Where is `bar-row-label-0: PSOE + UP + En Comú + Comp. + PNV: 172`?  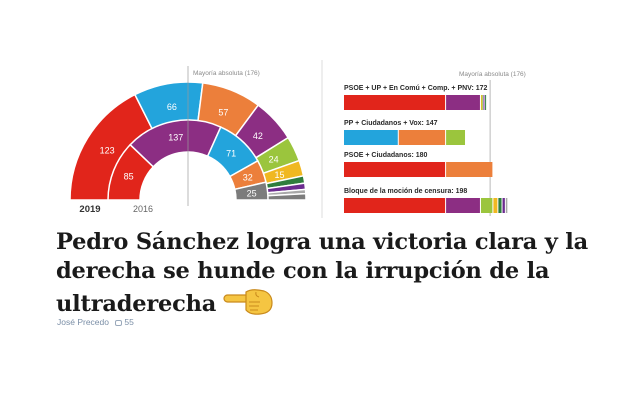 bar-row-label-0: PSOE + UP + En Comú + Comp. + PNV: 172 is located at coordinates (416, 88).